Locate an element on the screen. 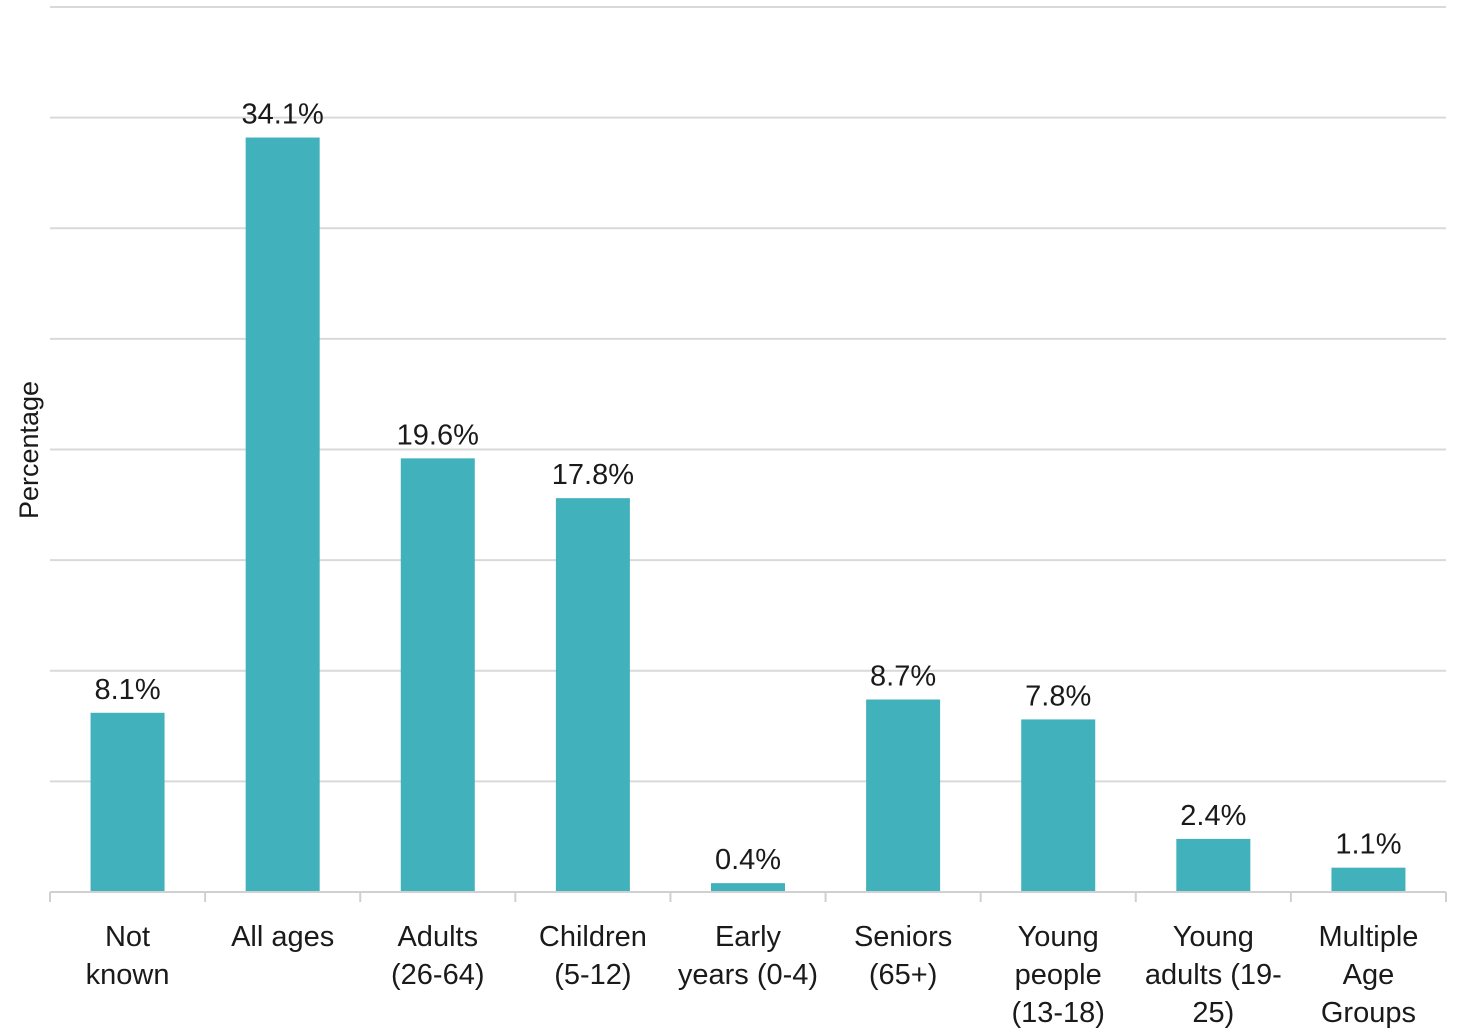 The height and width of the screenshot is (1030, 1460). data-label: 17.8% is located at coordinates (593, 475).